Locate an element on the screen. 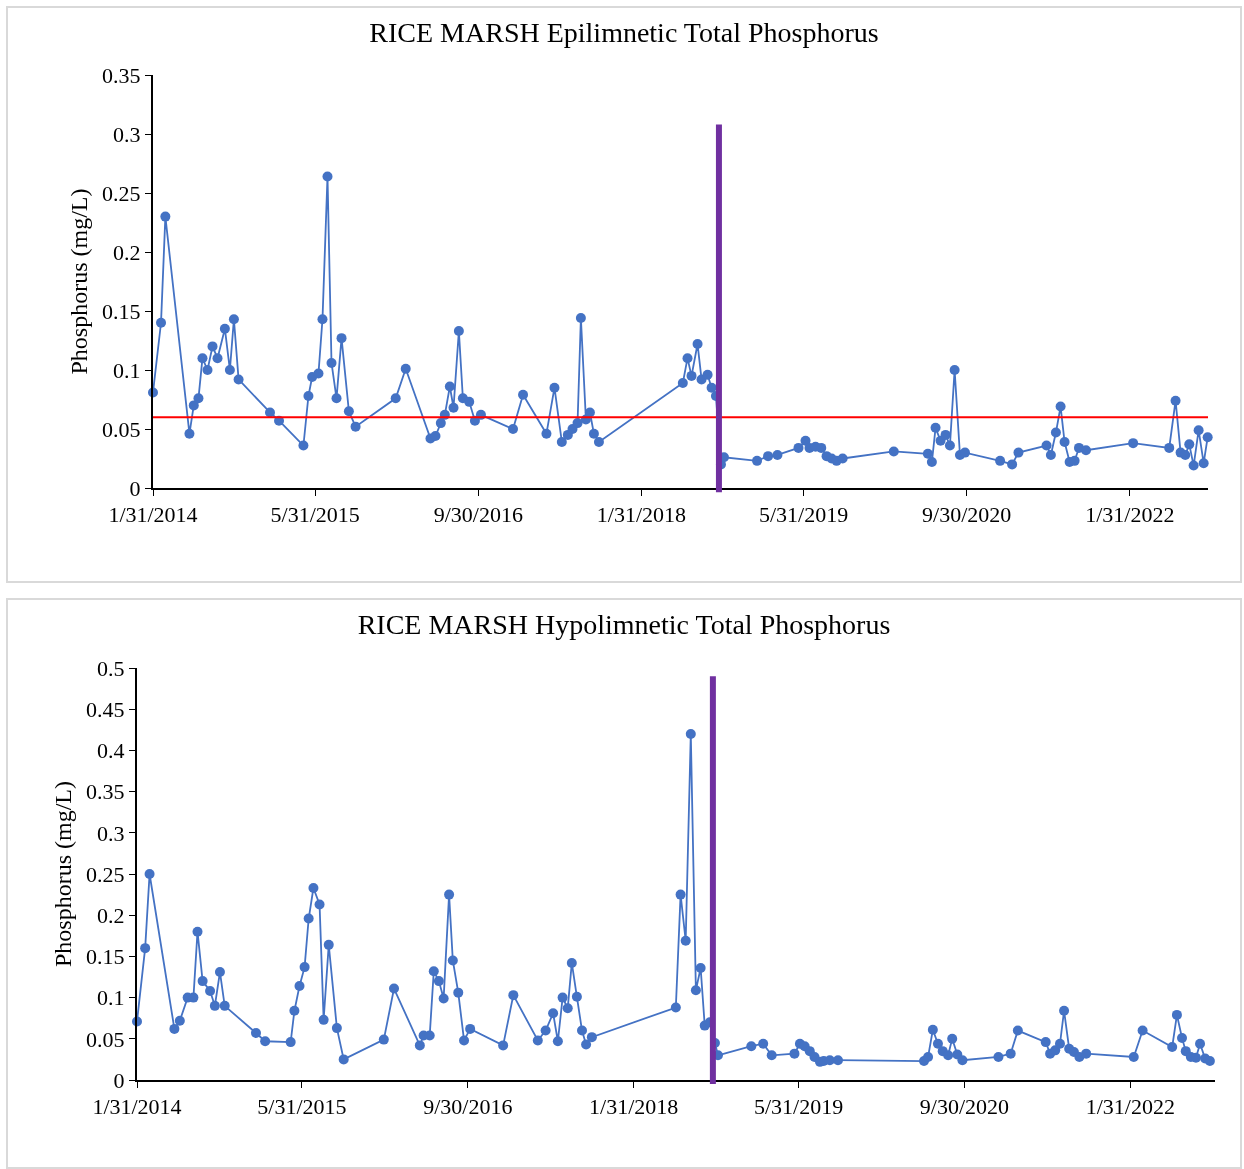 Image resolution: width=1244 pixels, height=1169 pixels. chart-title: RICE MARSH Epilimnetic Total Phosphorus is located at coordinates (624, 32).